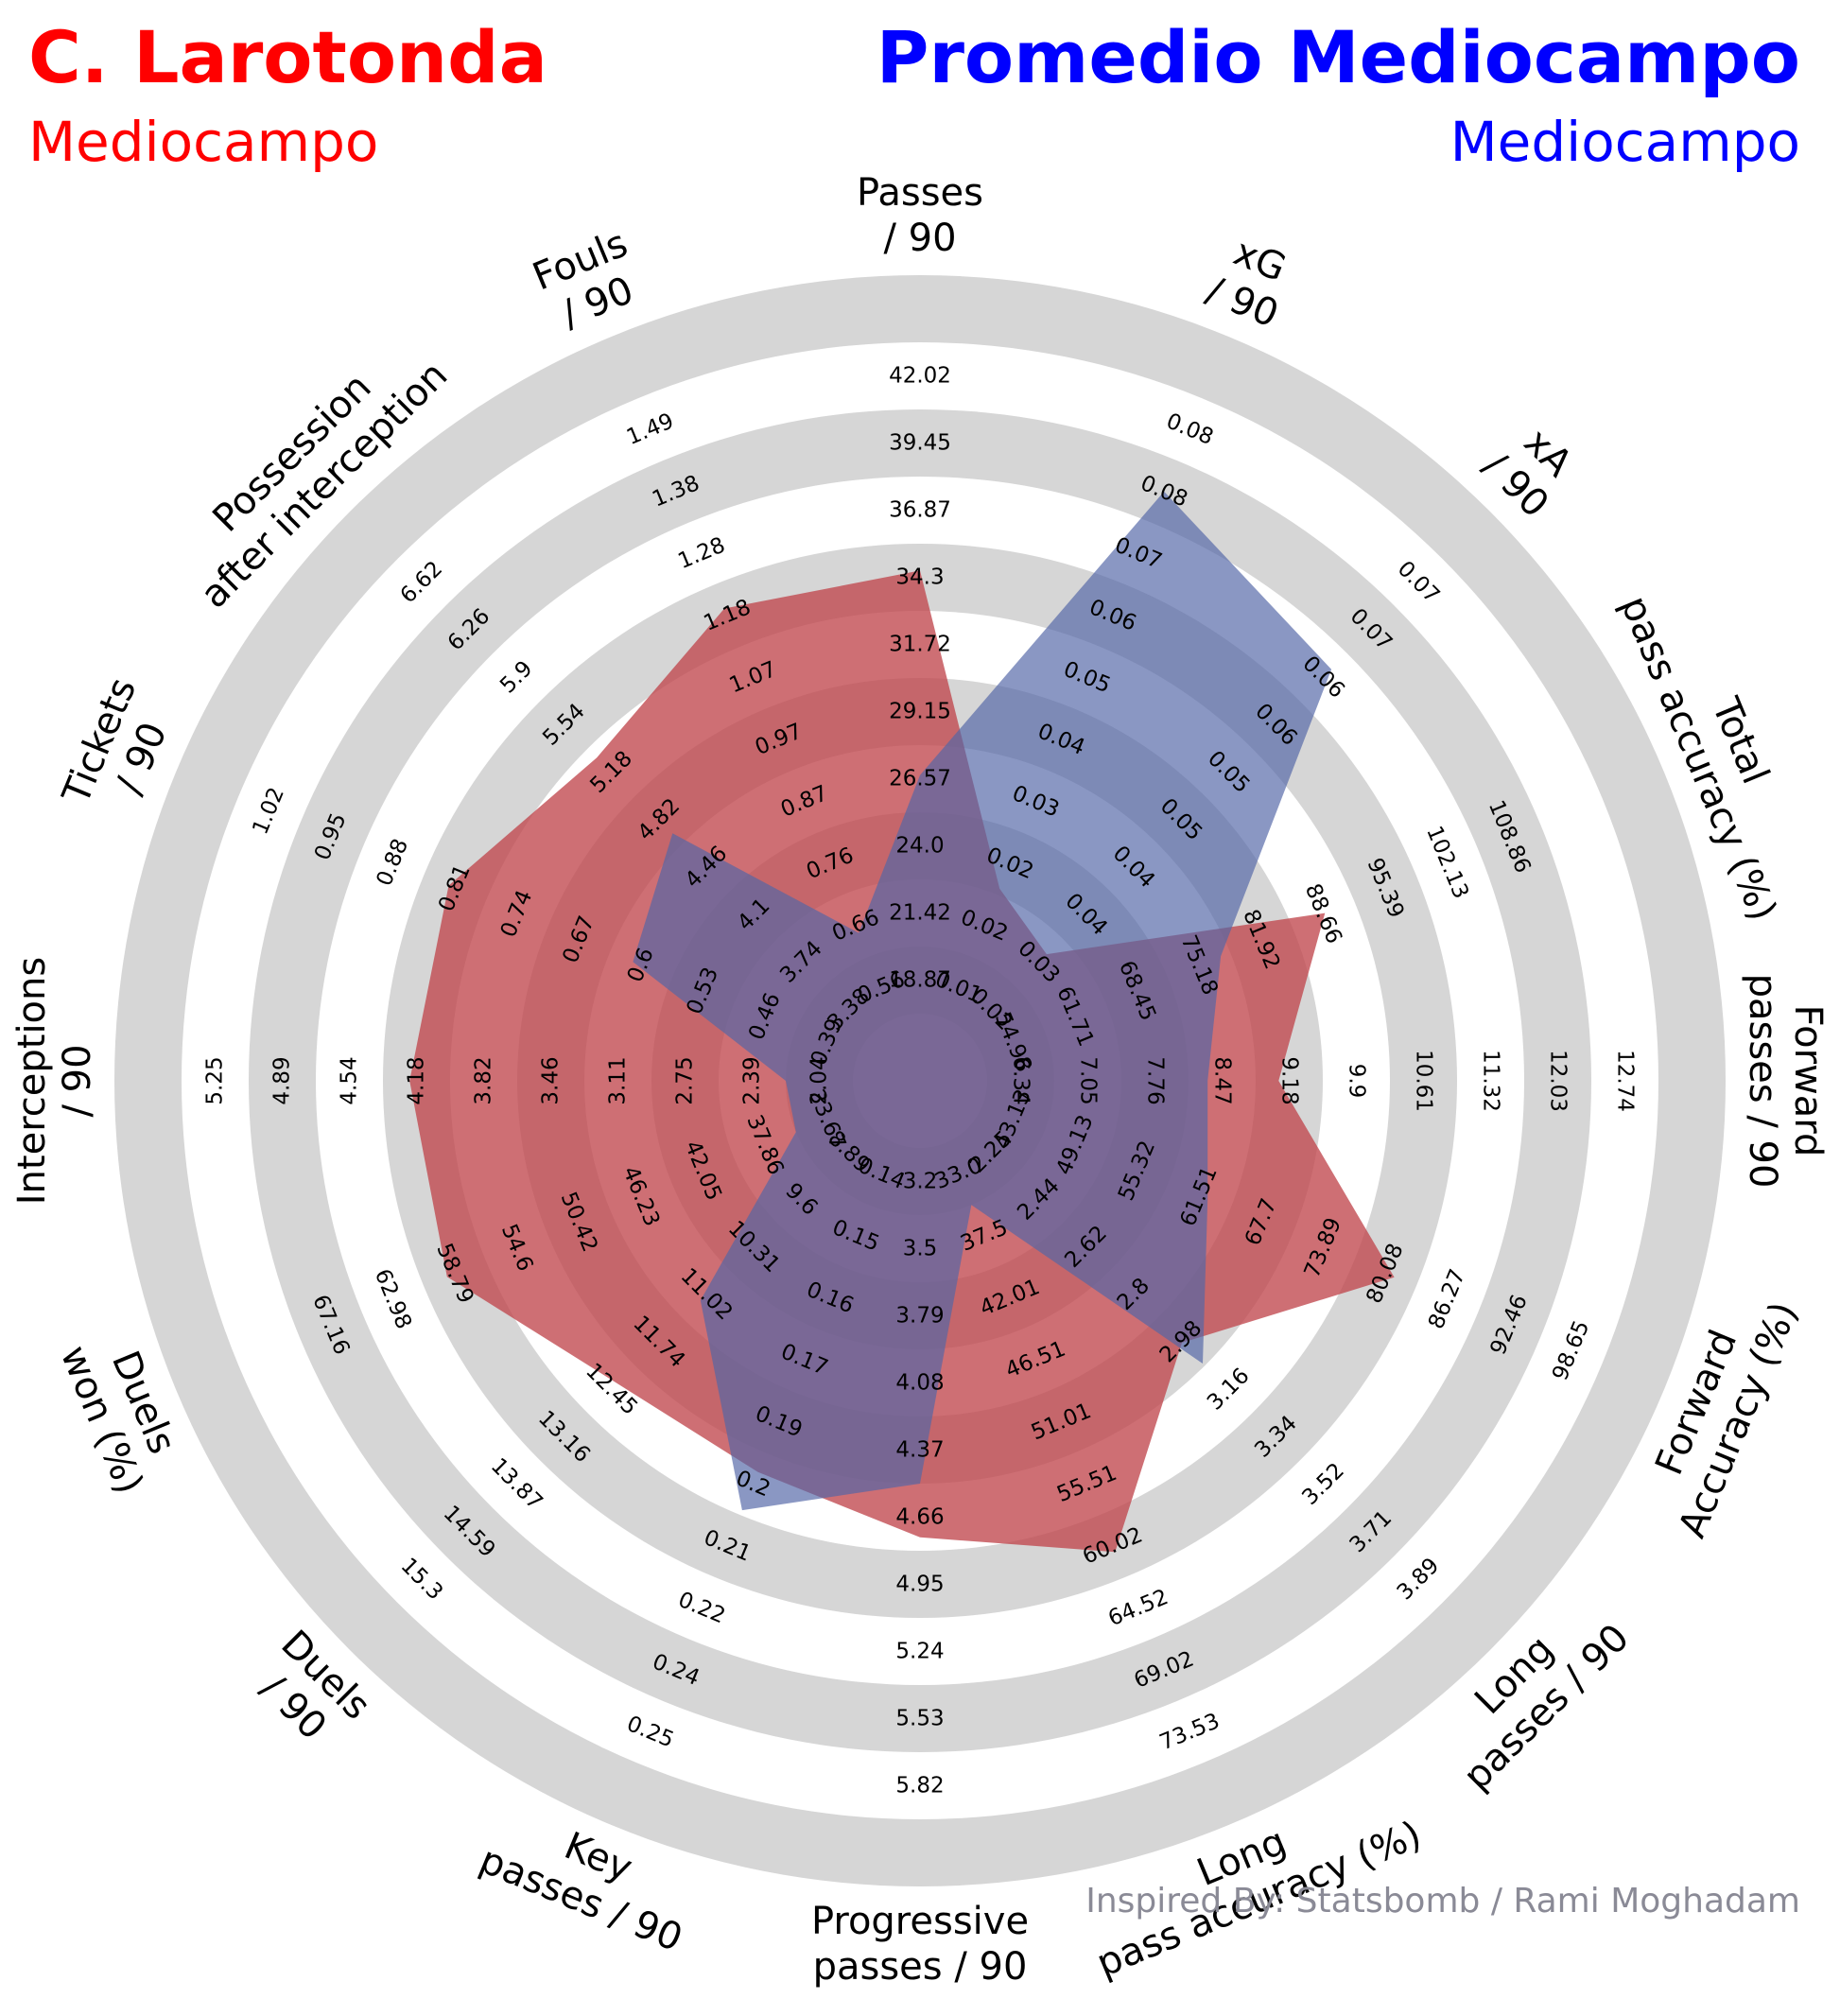 This screenshot has width=1840, height=2016. What do you see at coordinates (1290, 1080) in the screenshot?
I see `tick-label: 9.18` at bounding box center [1290, 1080].